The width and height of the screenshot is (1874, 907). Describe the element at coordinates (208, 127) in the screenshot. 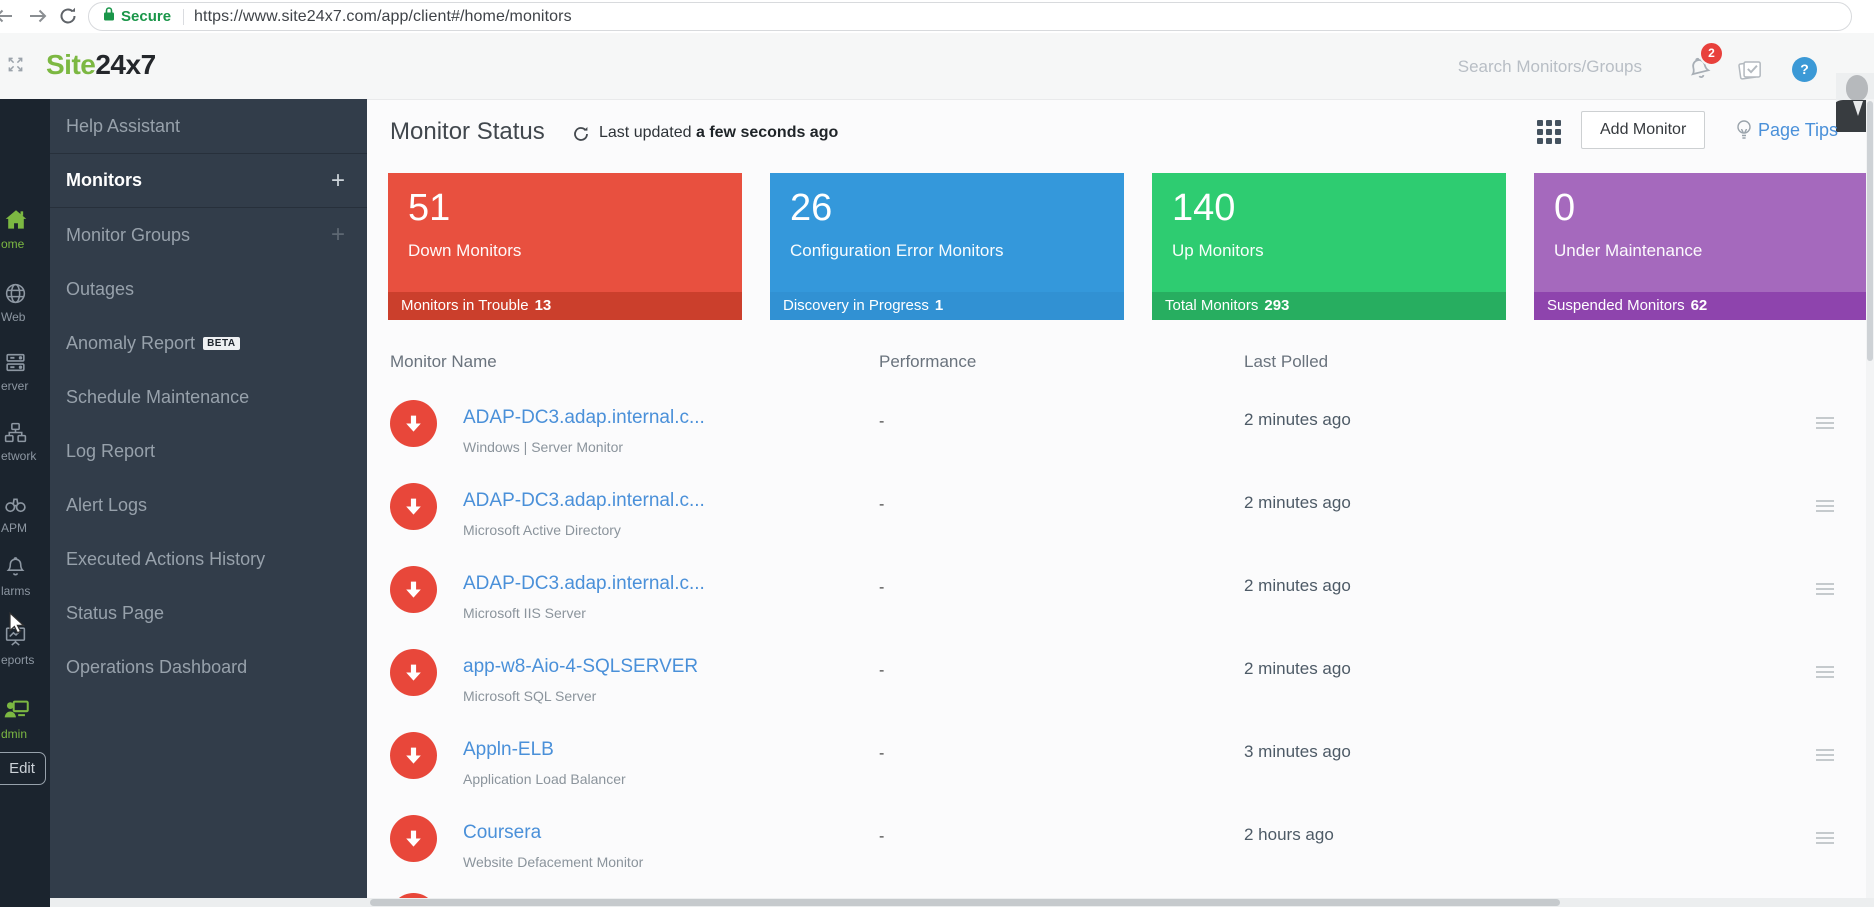

I see `sidebar-menu-item: Help Assistant` at that location.